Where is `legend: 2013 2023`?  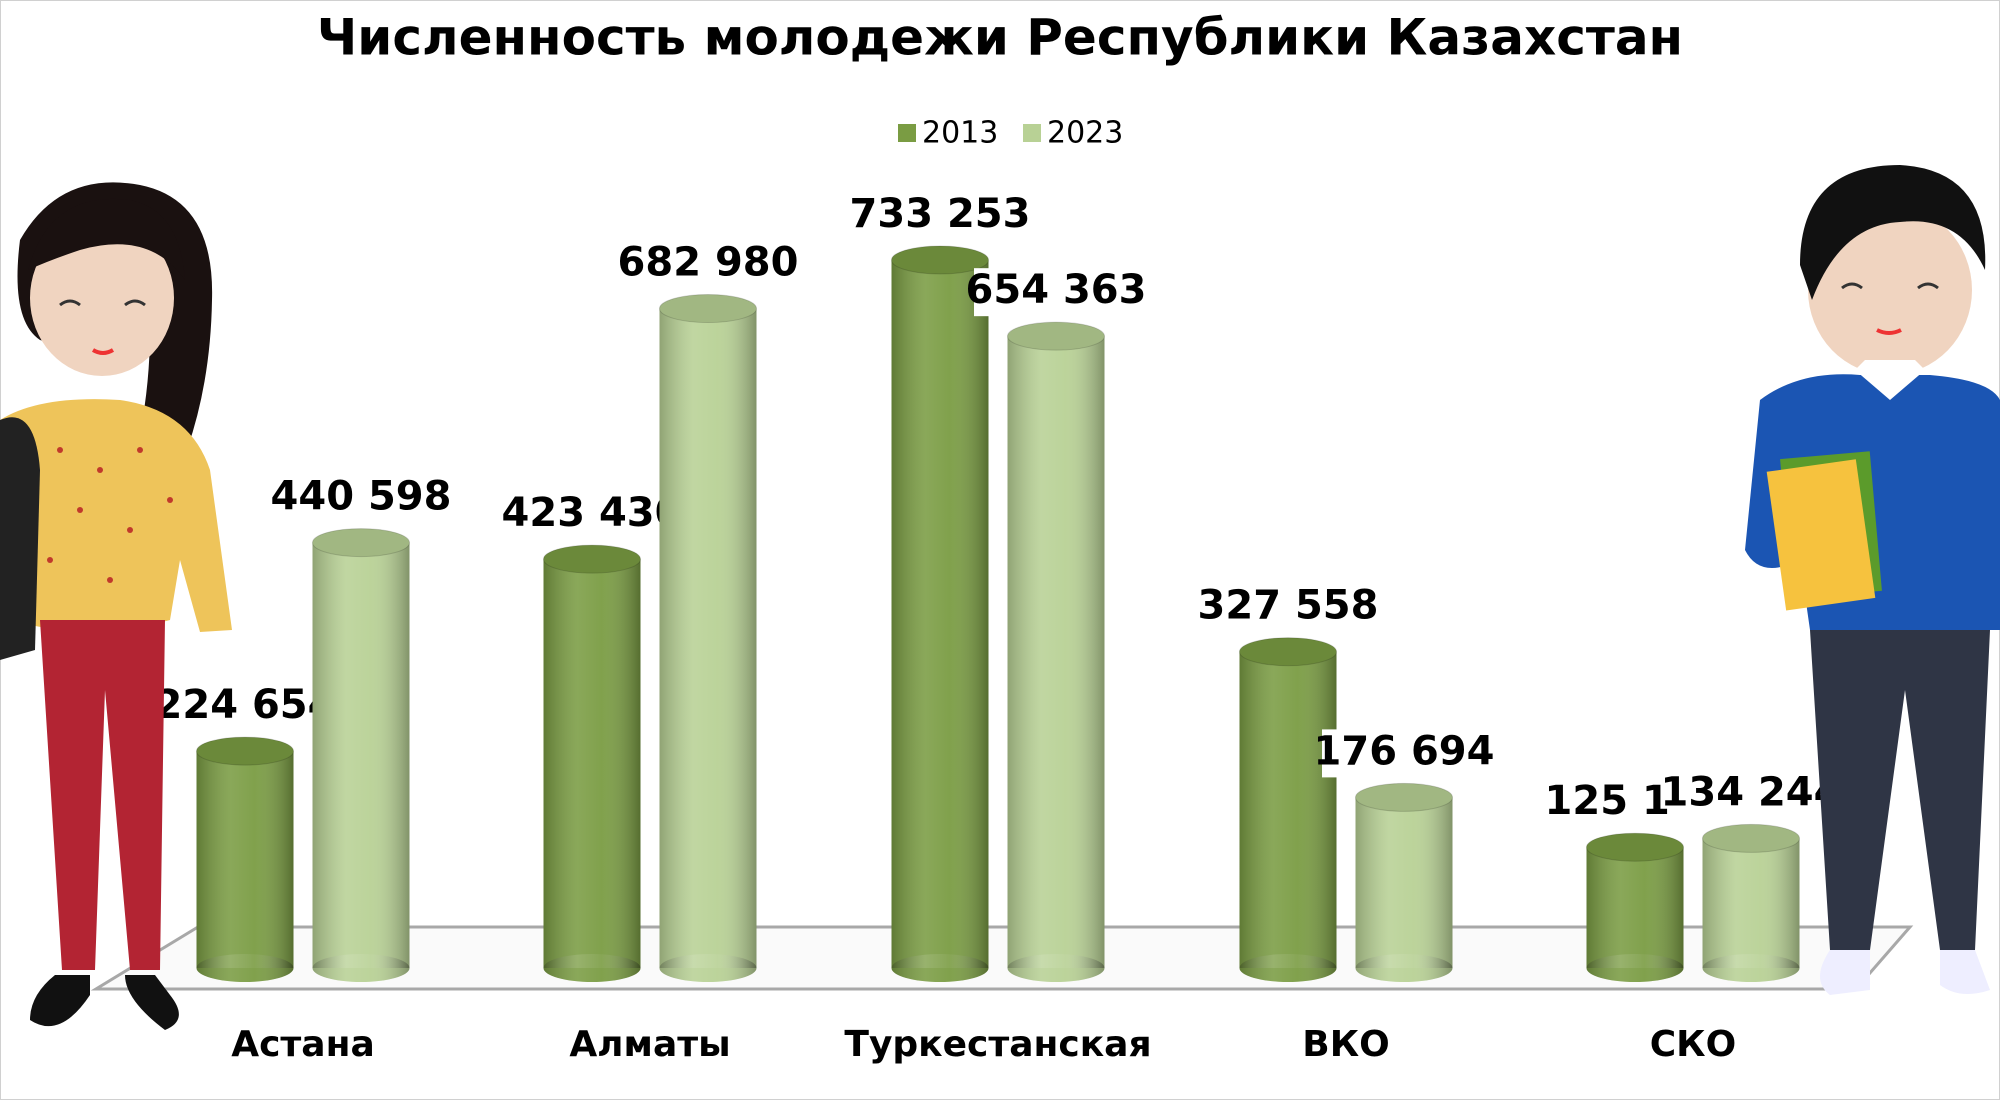 legend: 2013 2023 is located at coordinates (1010, 133).